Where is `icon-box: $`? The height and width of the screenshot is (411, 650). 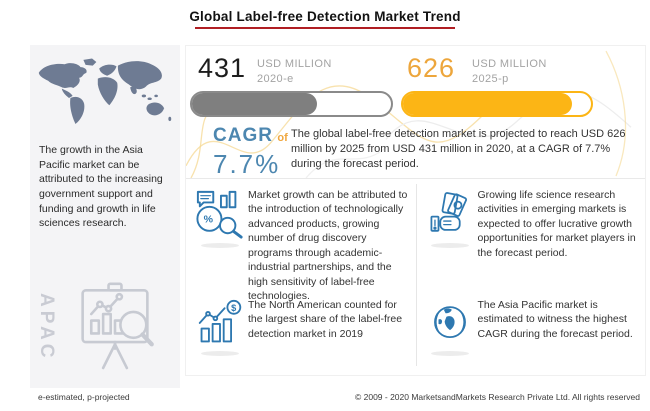 icon-box: $ is located at coordinates (220, 327).